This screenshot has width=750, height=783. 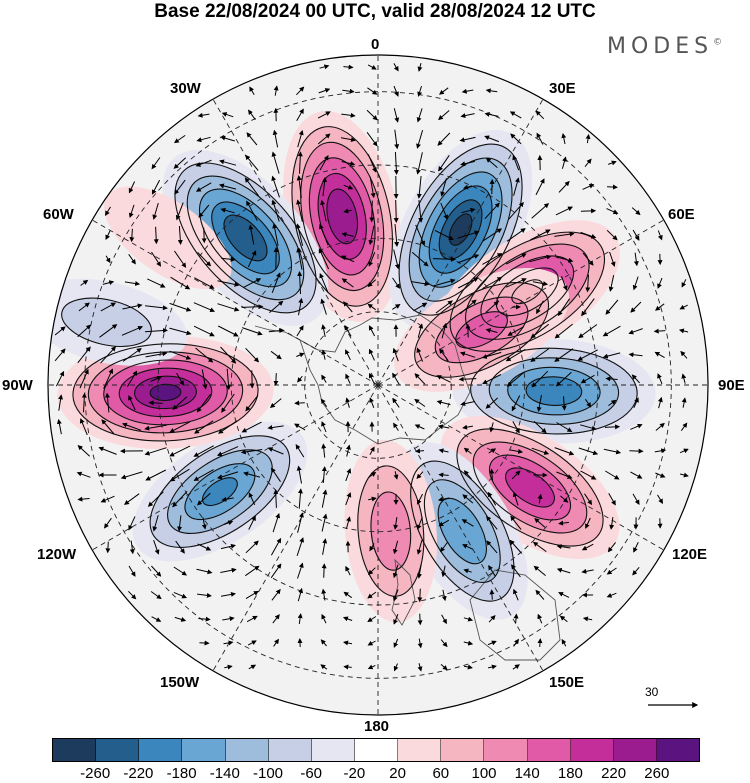 I want to click on brand-name: MODES, so click(x=660, y=46).